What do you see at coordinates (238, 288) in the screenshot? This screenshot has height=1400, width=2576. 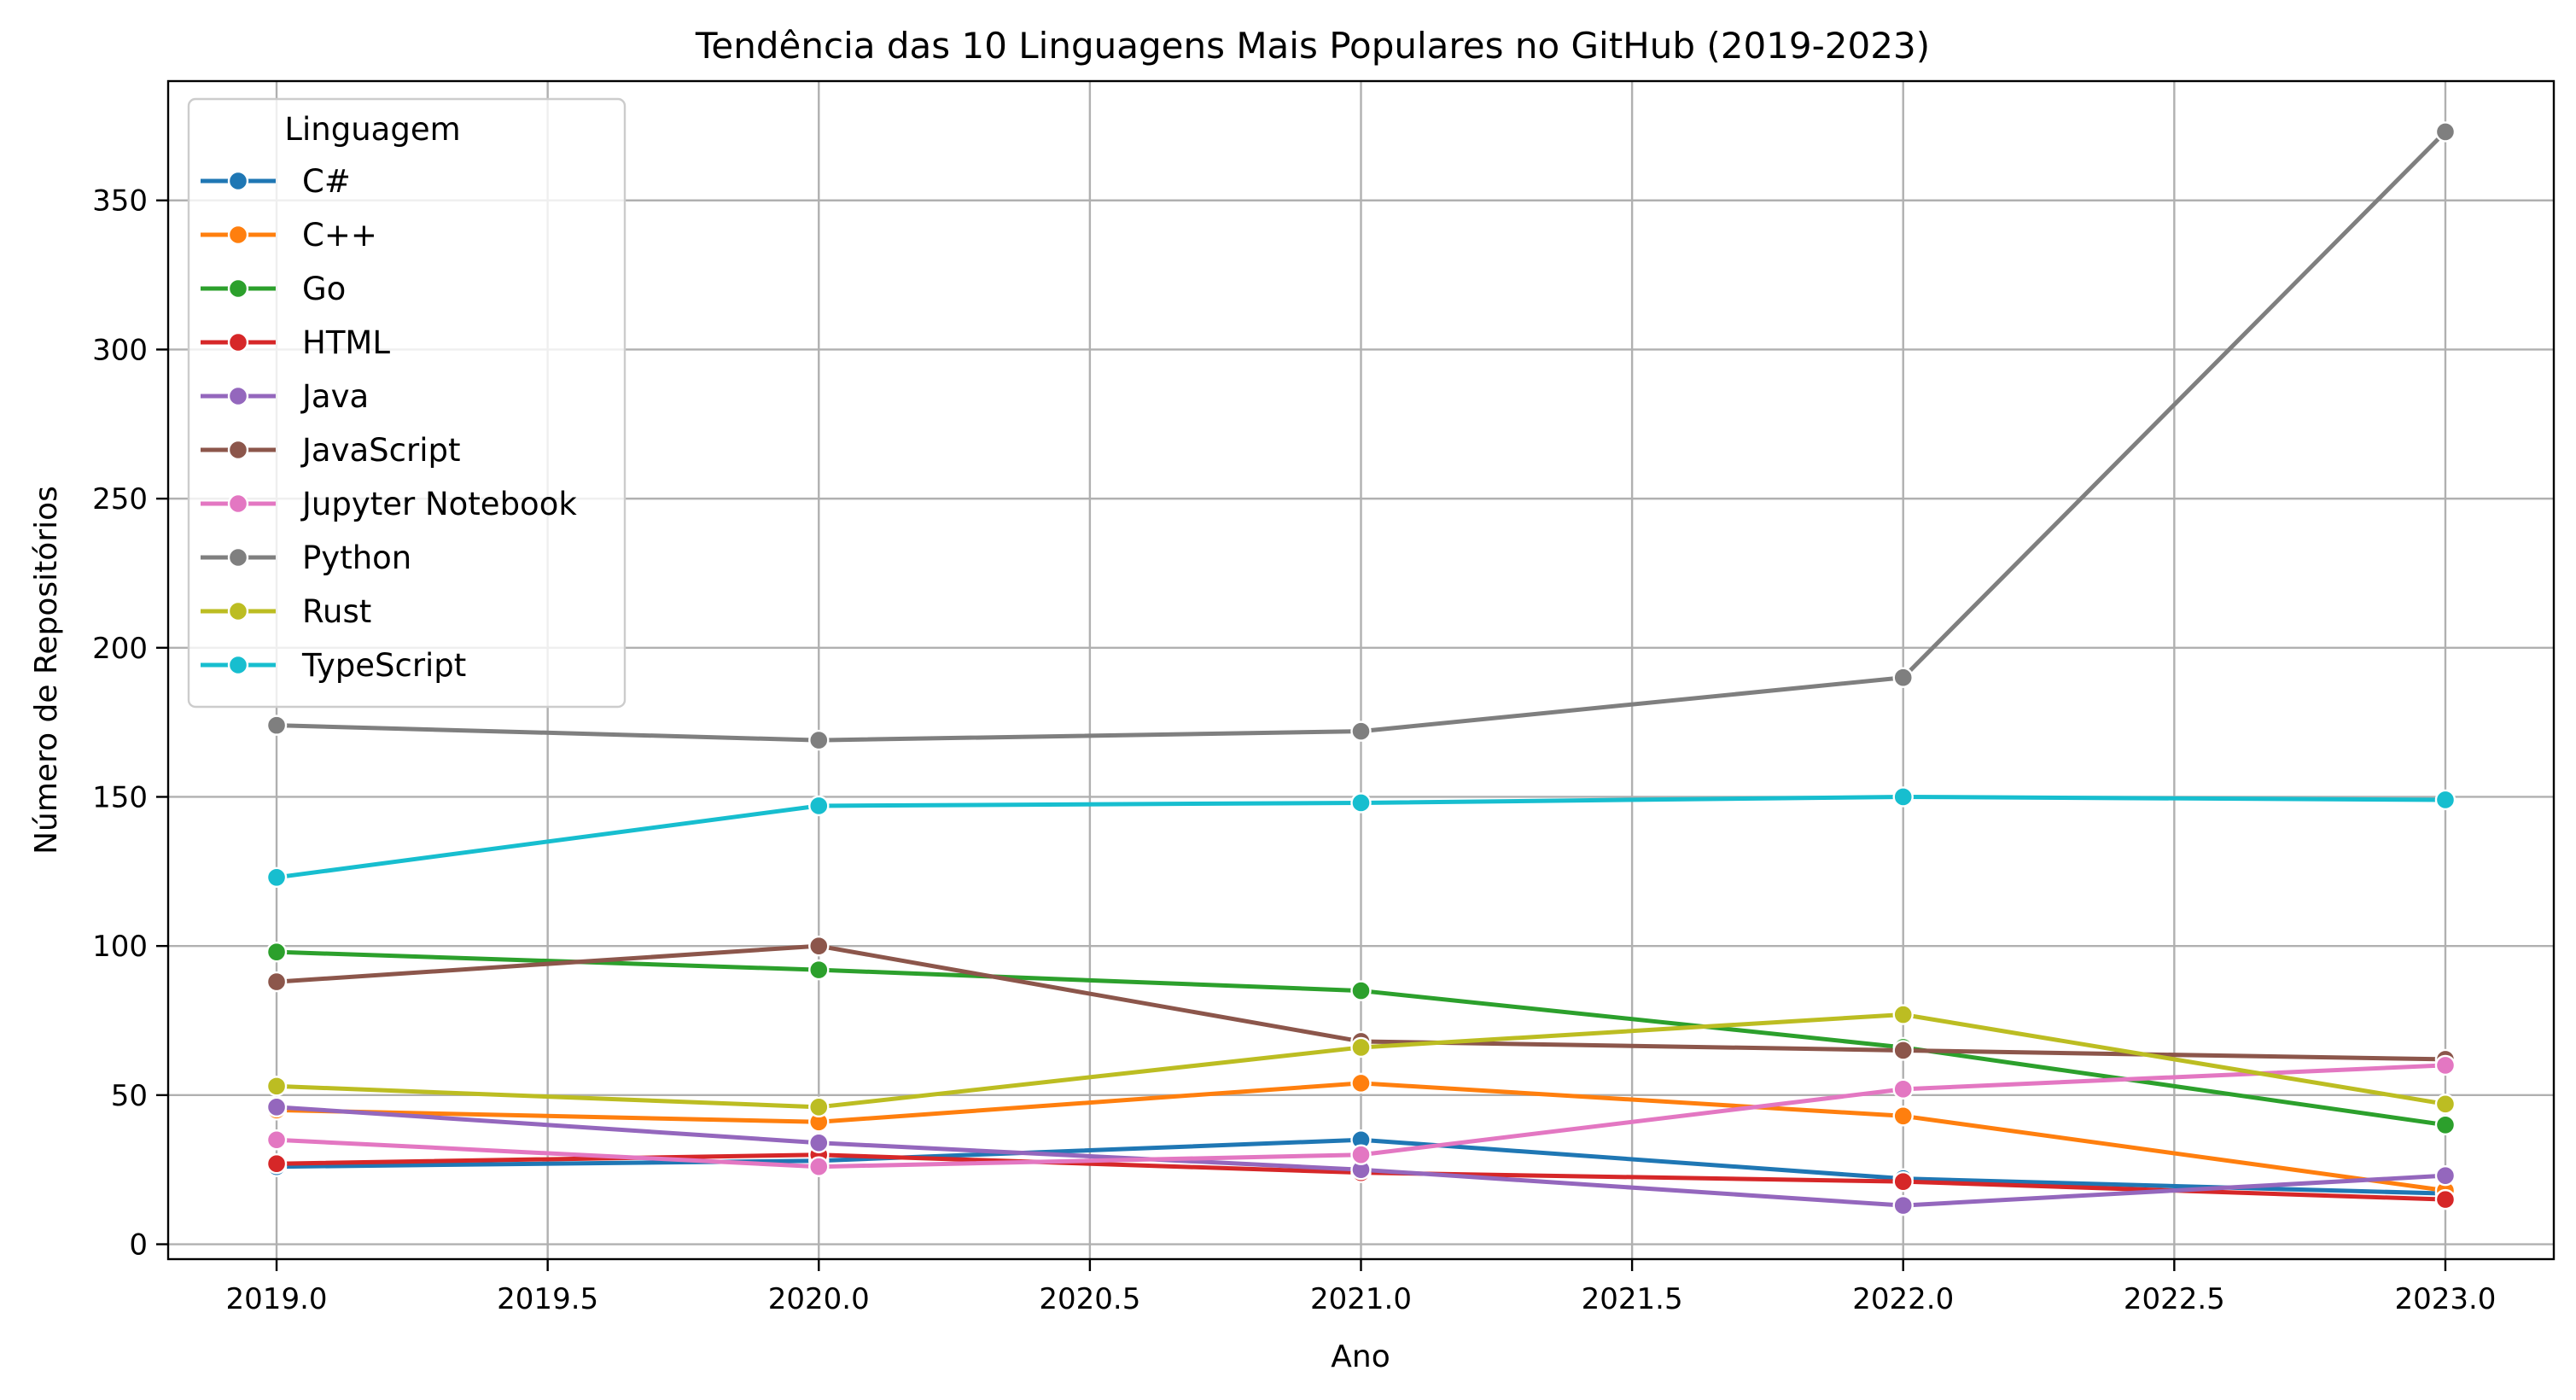 I see `legend-marker-go` at bounding box center [238, 288].